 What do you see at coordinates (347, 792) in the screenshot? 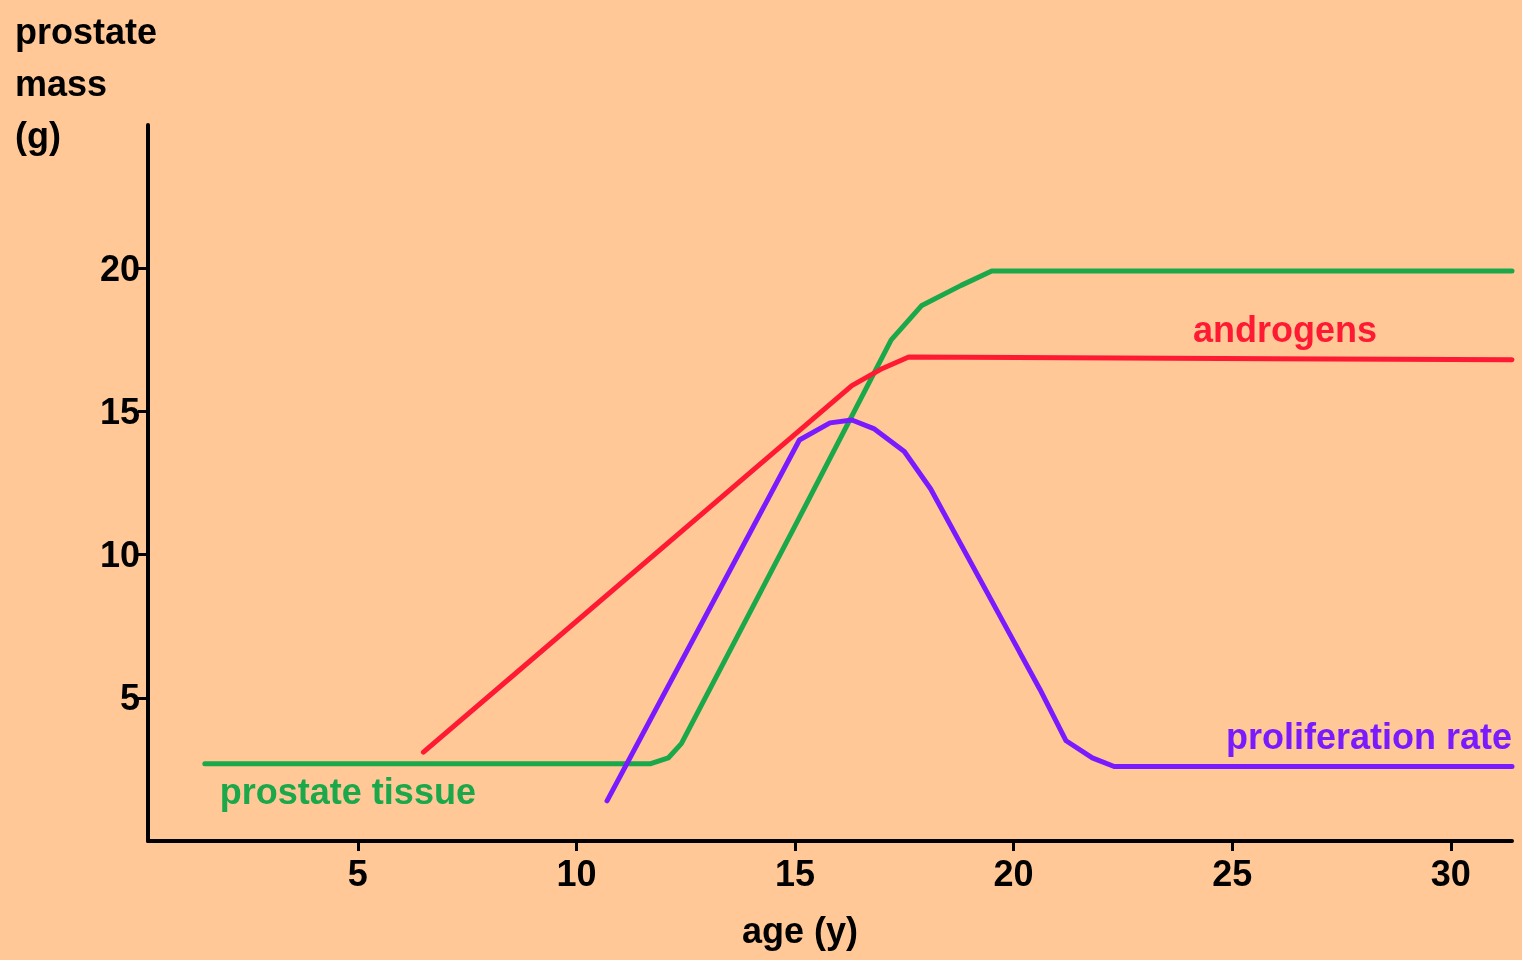
I see `series-label: prostate tissue` at bounding box center [347, 792].